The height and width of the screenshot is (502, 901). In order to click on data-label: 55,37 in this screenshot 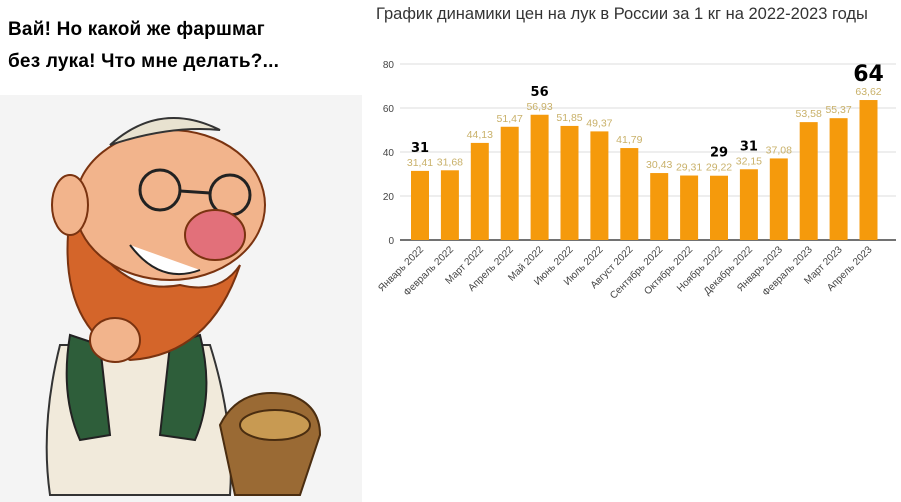, I will do `click(838, 110)`.